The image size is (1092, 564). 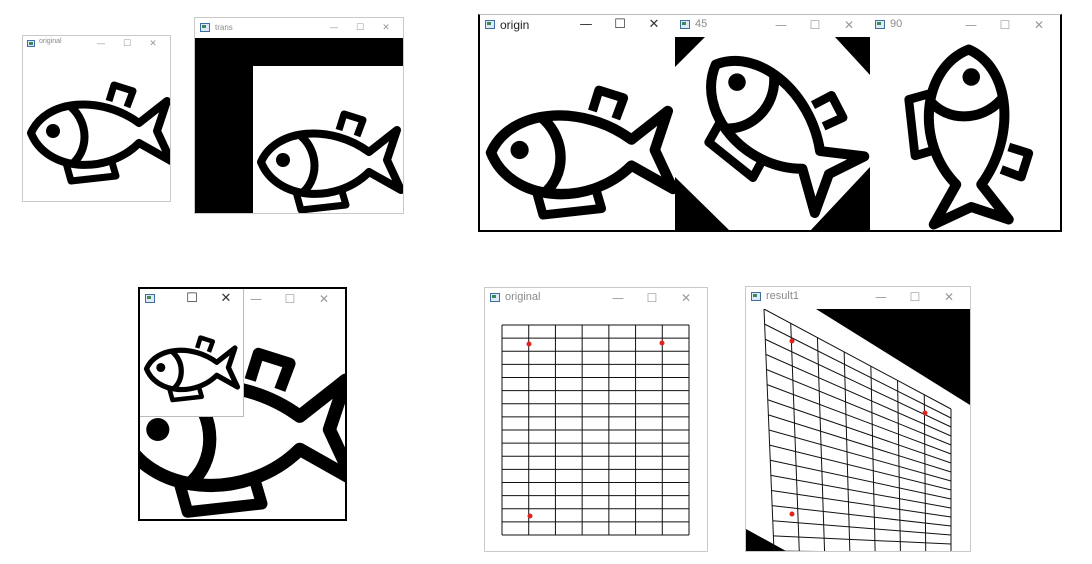 What do you see at coordinates (852, 56) in the screenshot?
I see `corner-black-top-right` at bounding box center [852, 56].